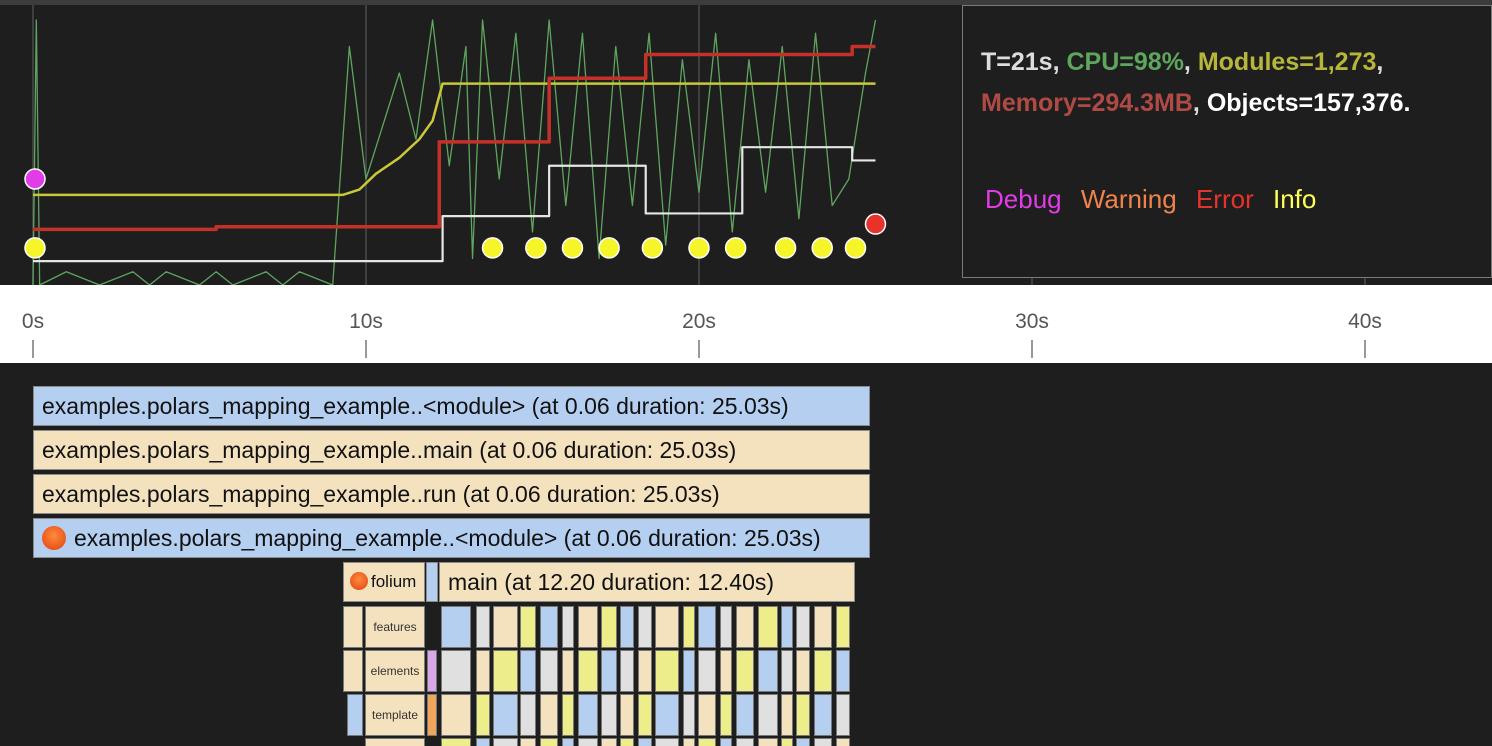  Describe the element at coordinates (395, 671) in the screenshot. I see `frame-elements: elements` at that location.